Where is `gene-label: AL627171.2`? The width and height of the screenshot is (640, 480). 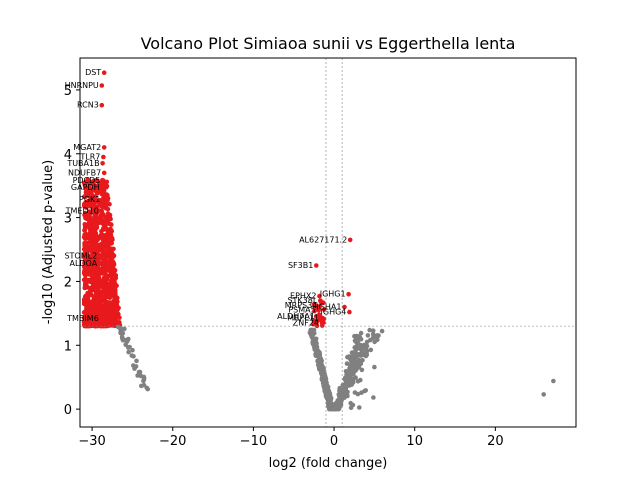
gene-label: AL627171.2 is located at coordinates (323, 239).